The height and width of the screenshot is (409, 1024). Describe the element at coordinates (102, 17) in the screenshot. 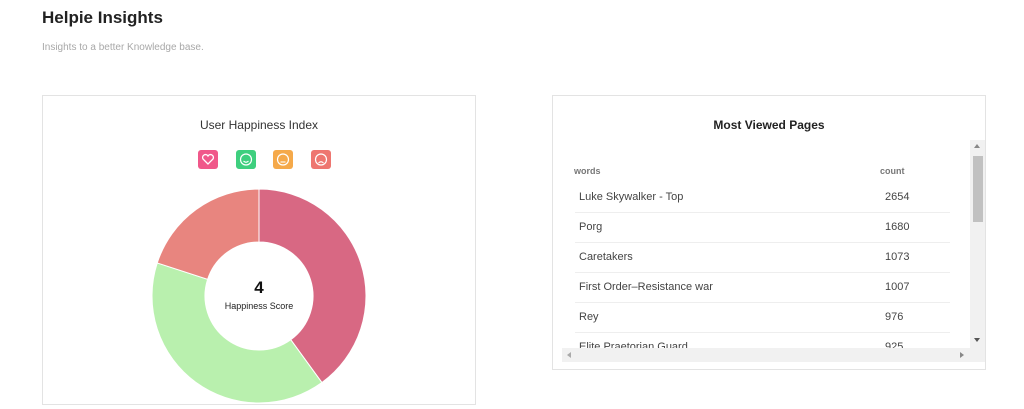

I see `page-title: Helpie Insights` at that location.